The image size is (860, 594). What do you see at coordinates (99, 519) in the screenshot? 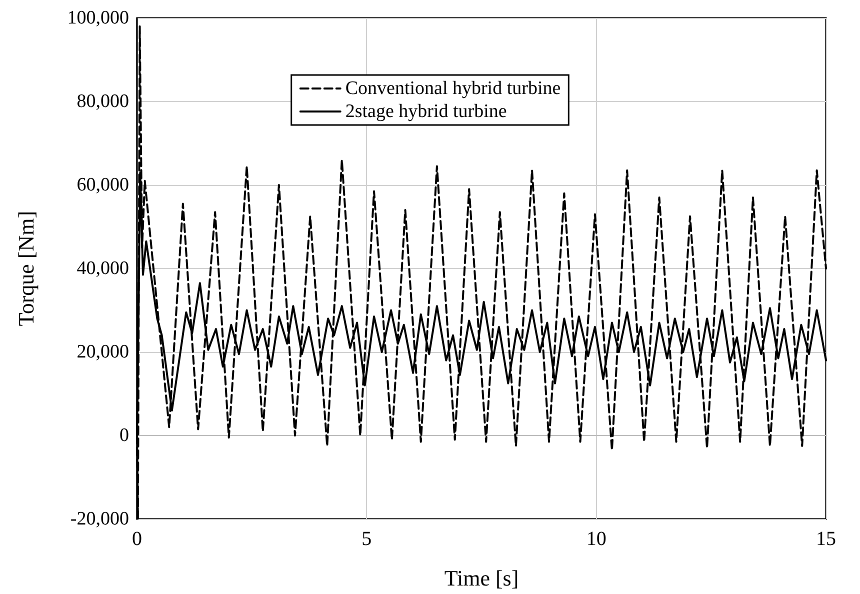
I see `y-tick-label: -20,000` at bounding box center [99, 519].